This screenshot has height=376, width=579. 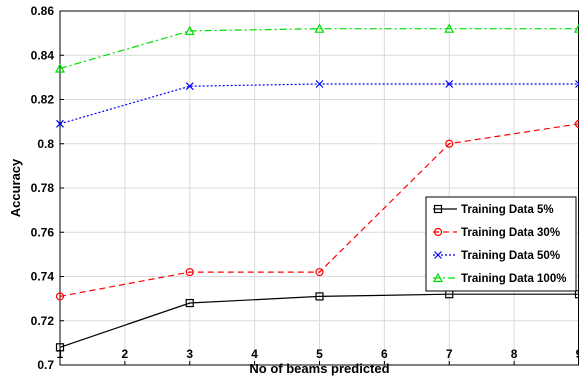 I want to click on x-axis-ticks: 1 2 3 4 5 6 7 8 9, so click(x=318, y=356).